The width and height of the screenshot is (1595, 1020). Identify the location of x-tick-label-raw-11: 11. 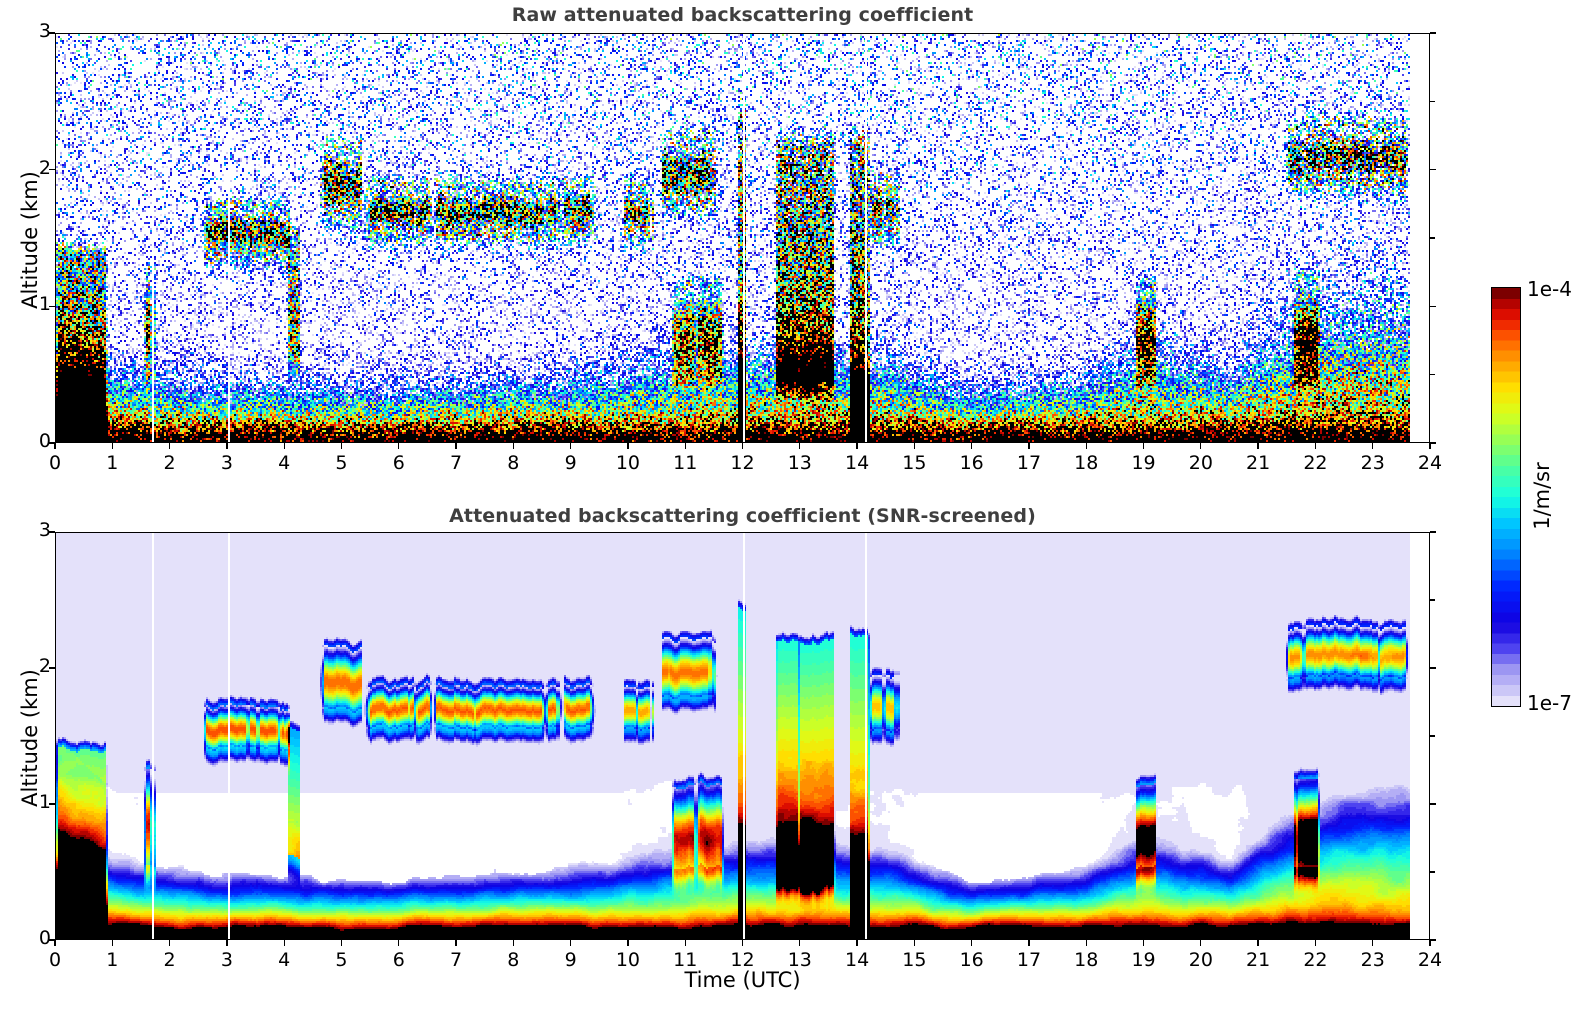
(685, 463).